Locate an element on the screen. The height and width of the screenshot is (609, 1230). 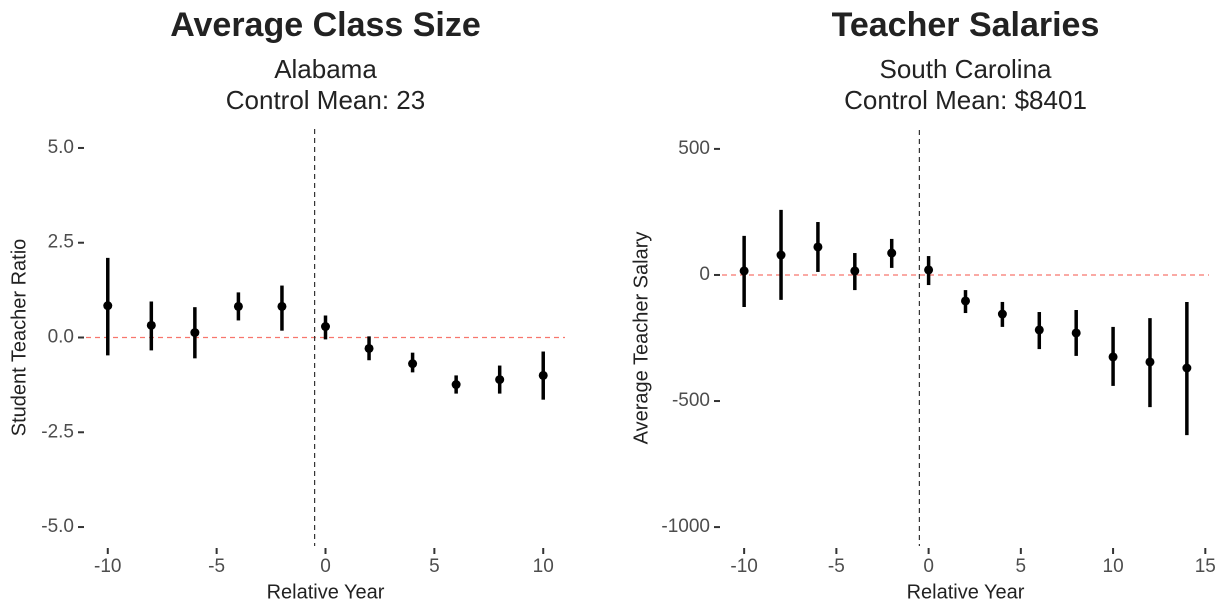
y-tick-label: 2.5 is located at coordinates (61, 242).